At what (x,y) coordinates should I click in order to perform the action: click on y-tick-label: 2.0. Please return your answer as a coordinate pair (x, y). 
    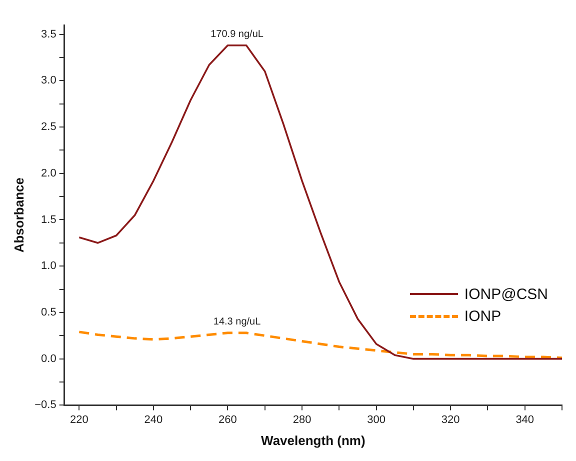
    Looking at the image, I should click on (48, 173).